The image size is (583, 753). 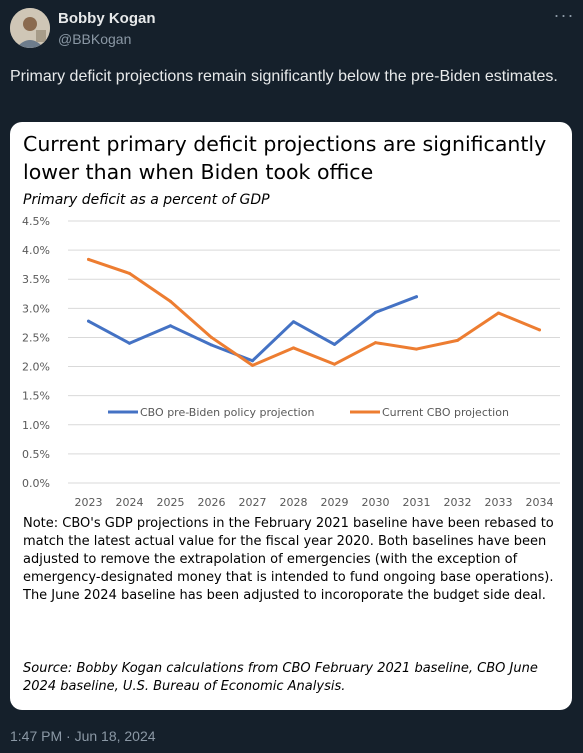 I want to click on y-tick-label: 4.5%, so click(x=36, y=221).